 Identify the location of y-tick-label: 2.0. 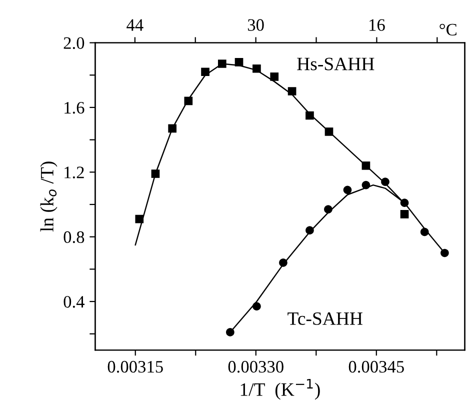
(74, 43).